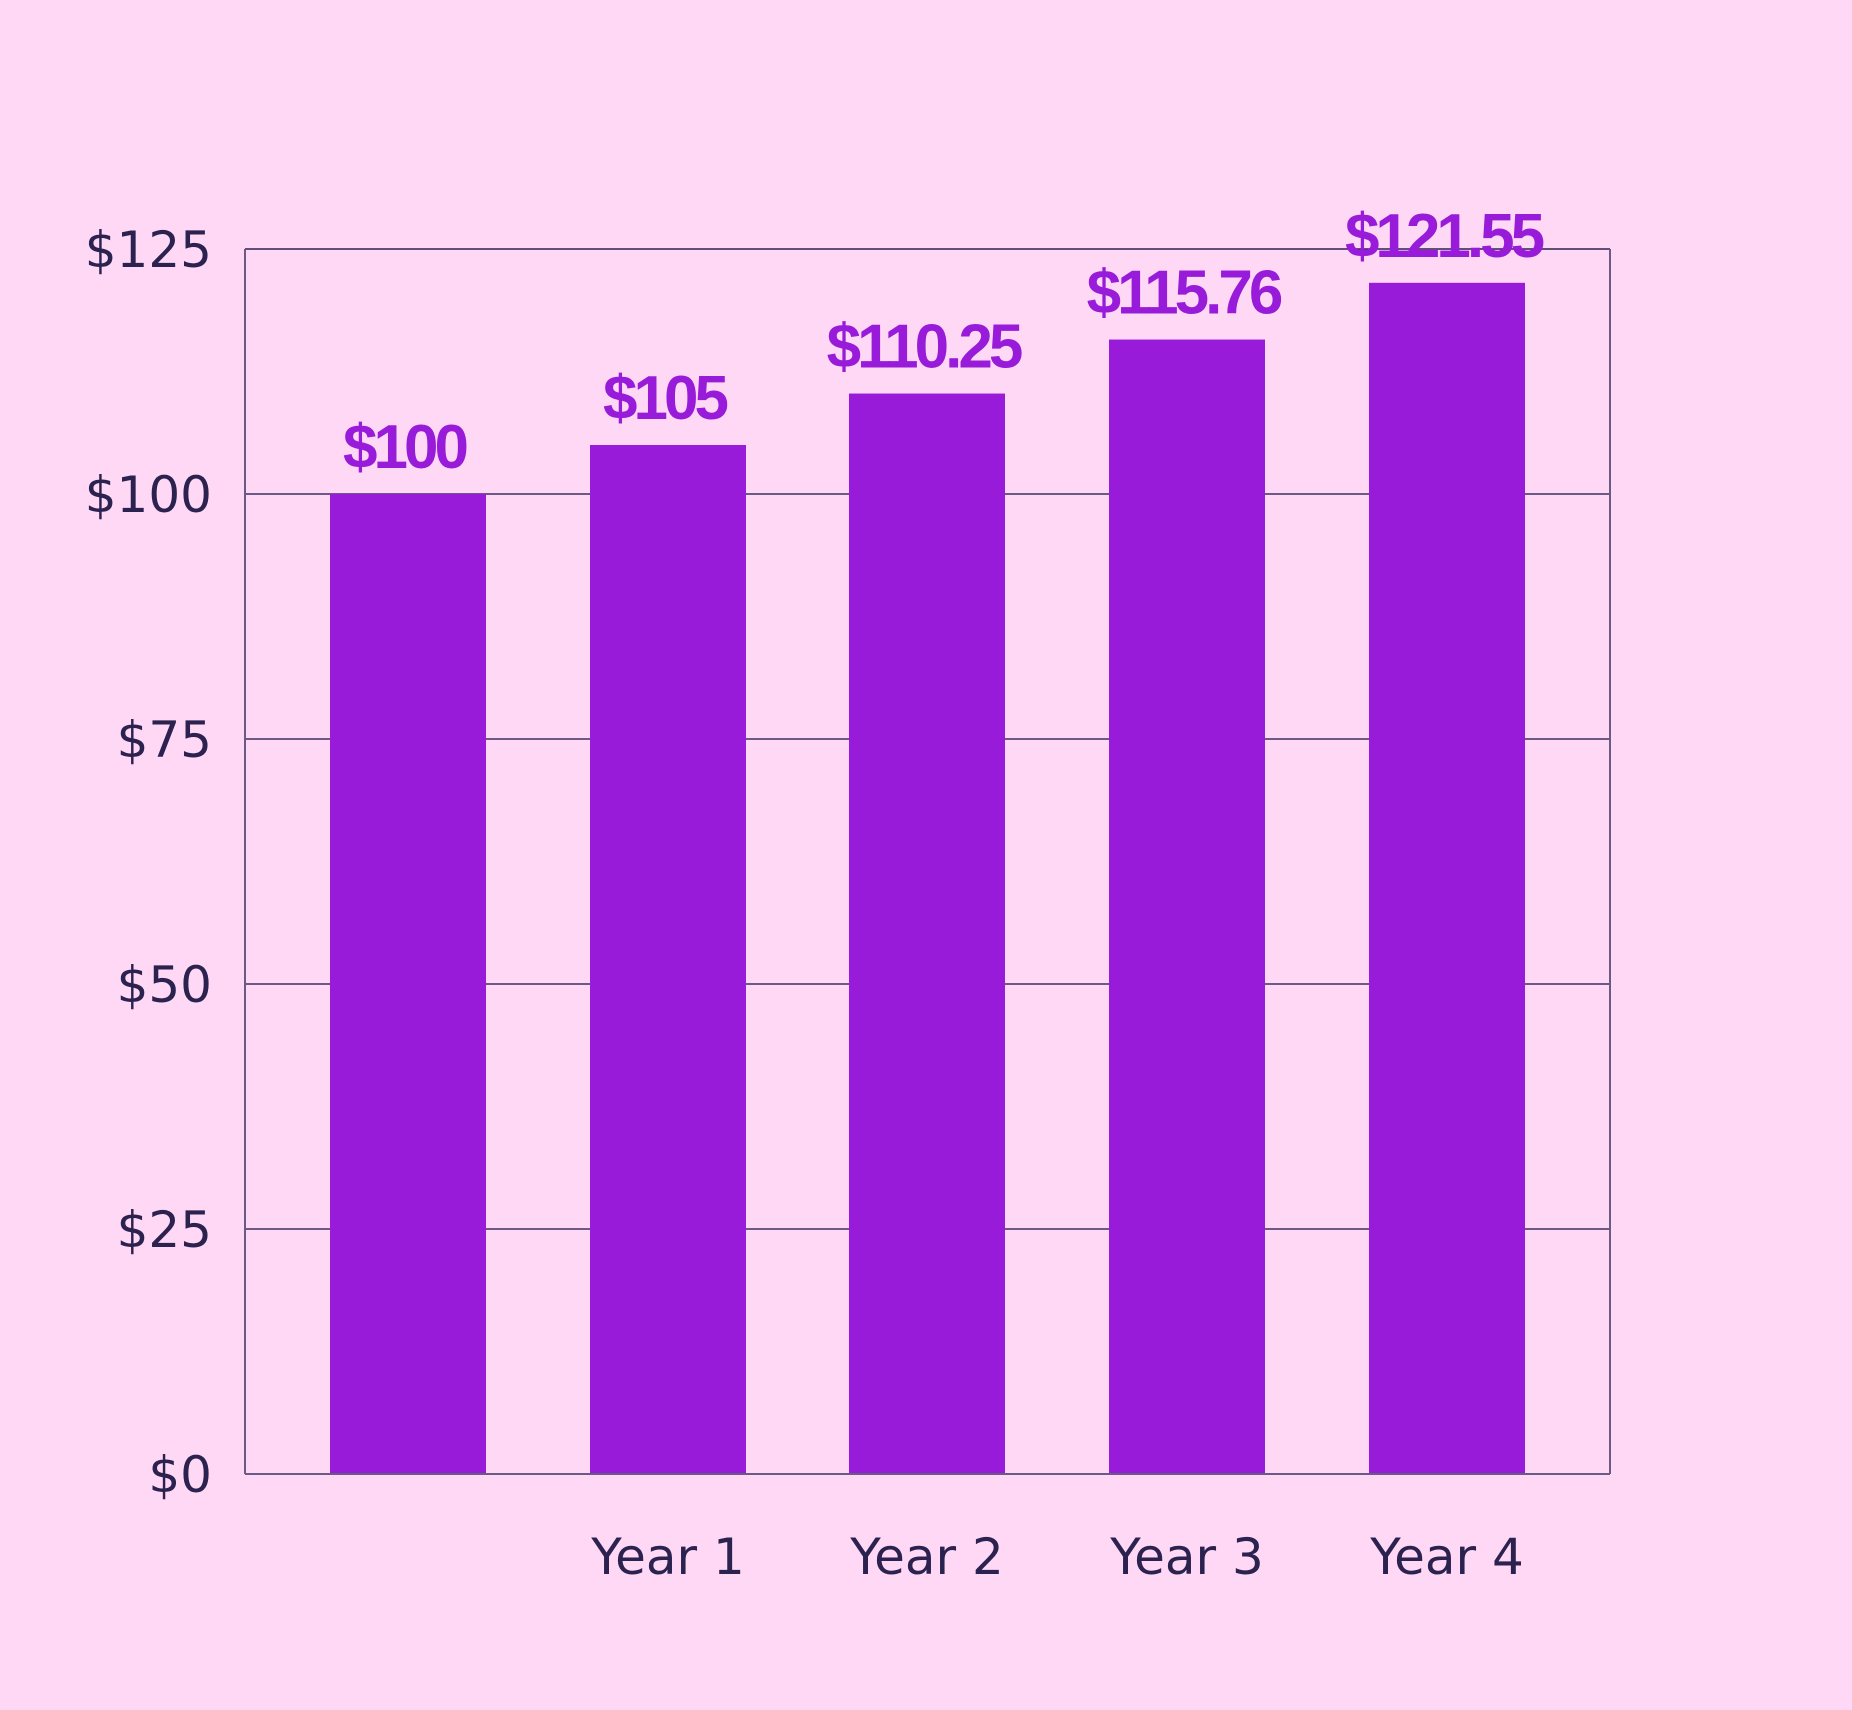 Image resolution: width=1852 pixels, height=1710 pixels. I want to click on y-tick-label-0: $0, so click(180, 1475).